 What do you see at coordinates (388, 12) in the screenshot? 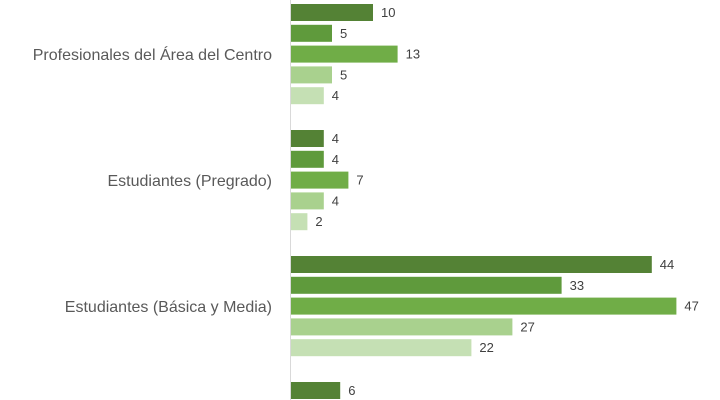
I see `data-label: 10` at bounding box center [388, 12].